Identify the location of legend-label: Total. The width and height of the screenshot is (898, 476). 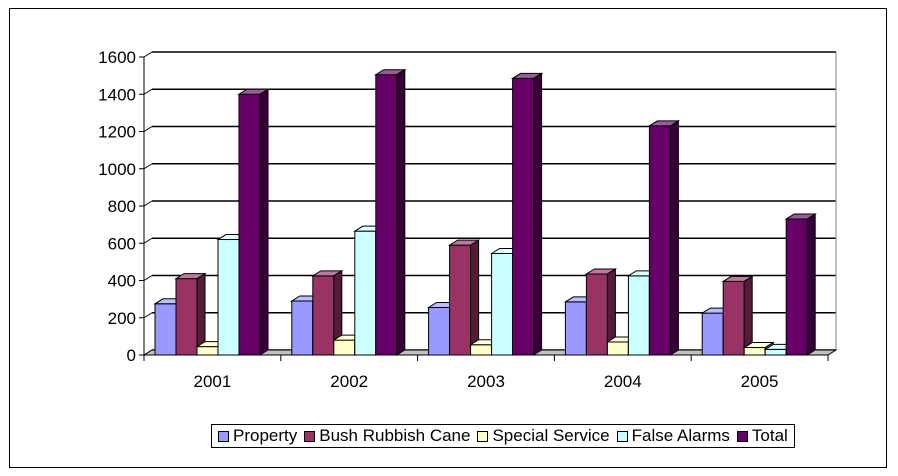
(769, 435).